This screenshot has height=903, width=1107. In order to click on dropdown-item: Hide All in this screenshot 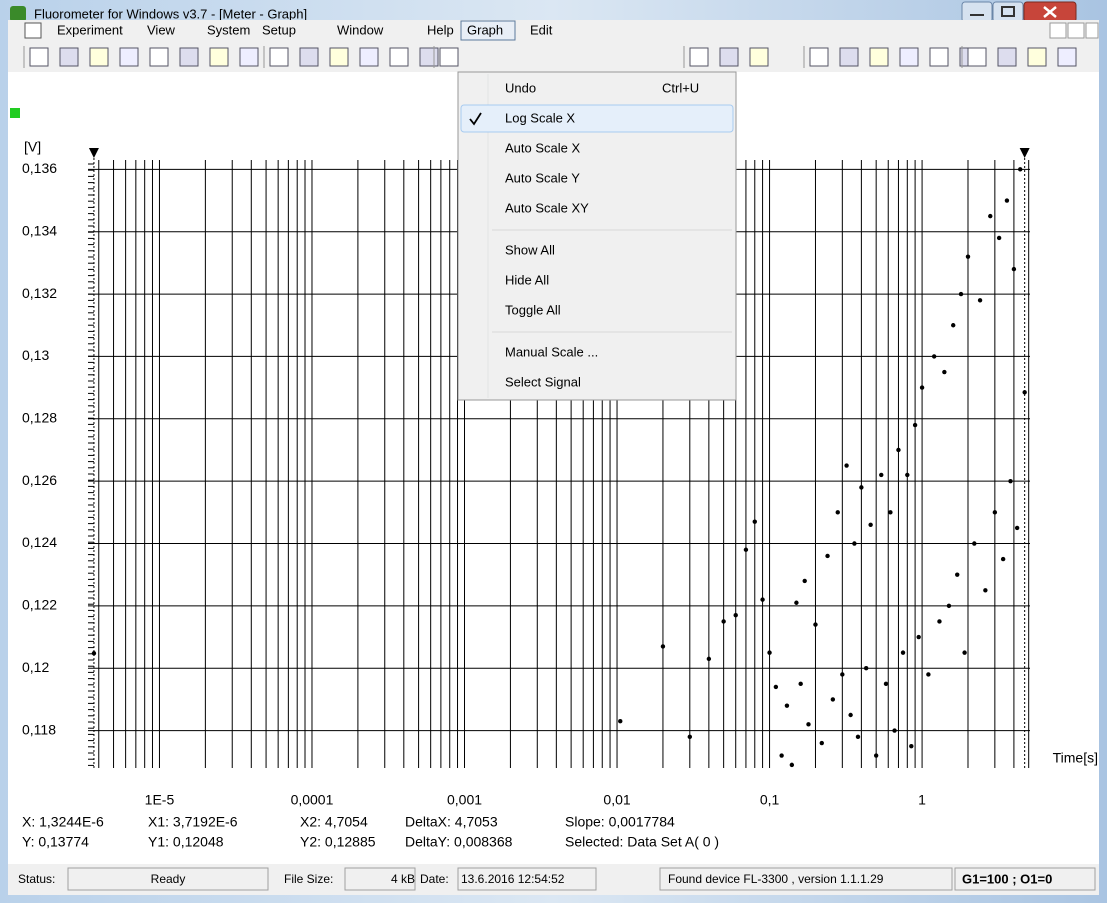, I will do `click(527, 279)`.